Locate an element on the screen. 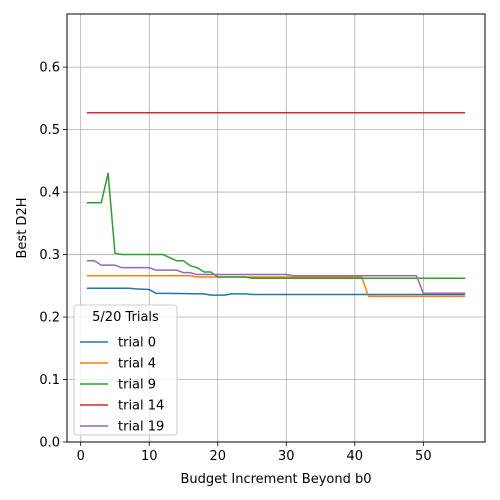  legend-box is located at coordinates (125, 370).